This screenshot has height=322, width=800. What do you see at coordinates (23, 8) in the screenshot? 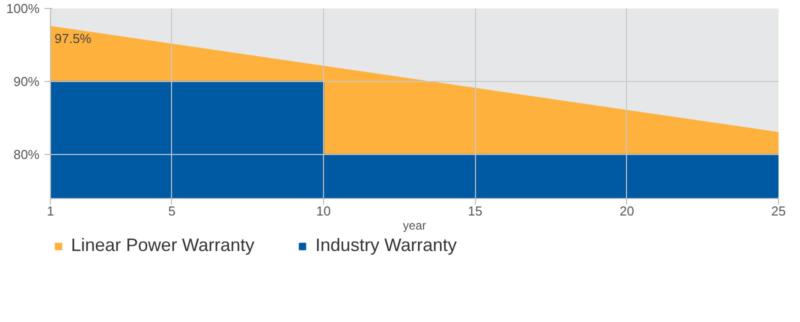
I see `y-tick-label: 100%` at bounding box center [23, 8].